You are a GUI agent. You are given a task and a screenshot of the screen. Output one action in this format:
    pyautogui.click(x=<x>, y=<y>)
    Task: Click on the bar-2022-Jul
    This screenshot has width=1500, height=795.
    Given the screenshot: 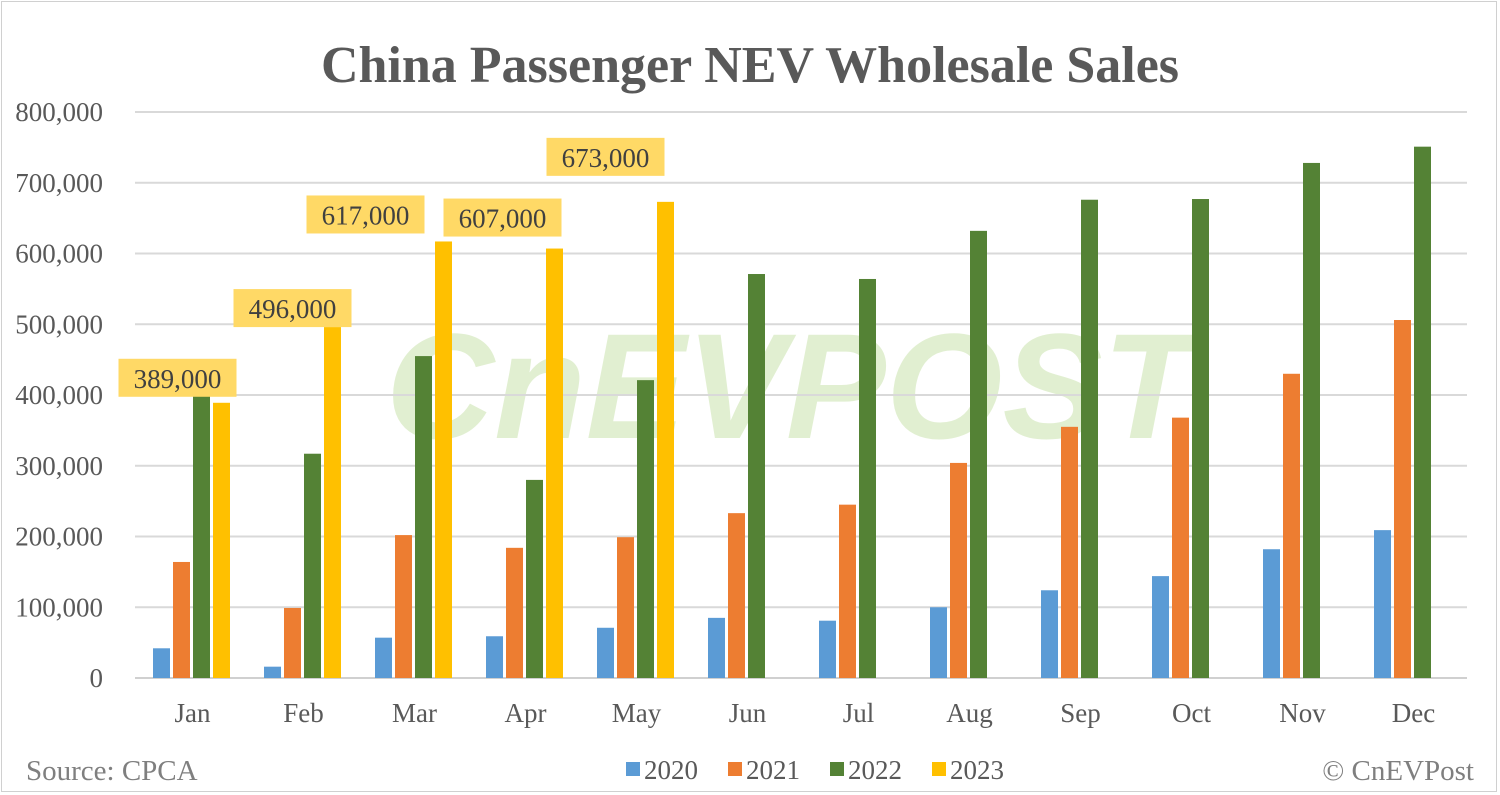 What is the action you would take?
    pyautogui.click(x=867, y=478)
    